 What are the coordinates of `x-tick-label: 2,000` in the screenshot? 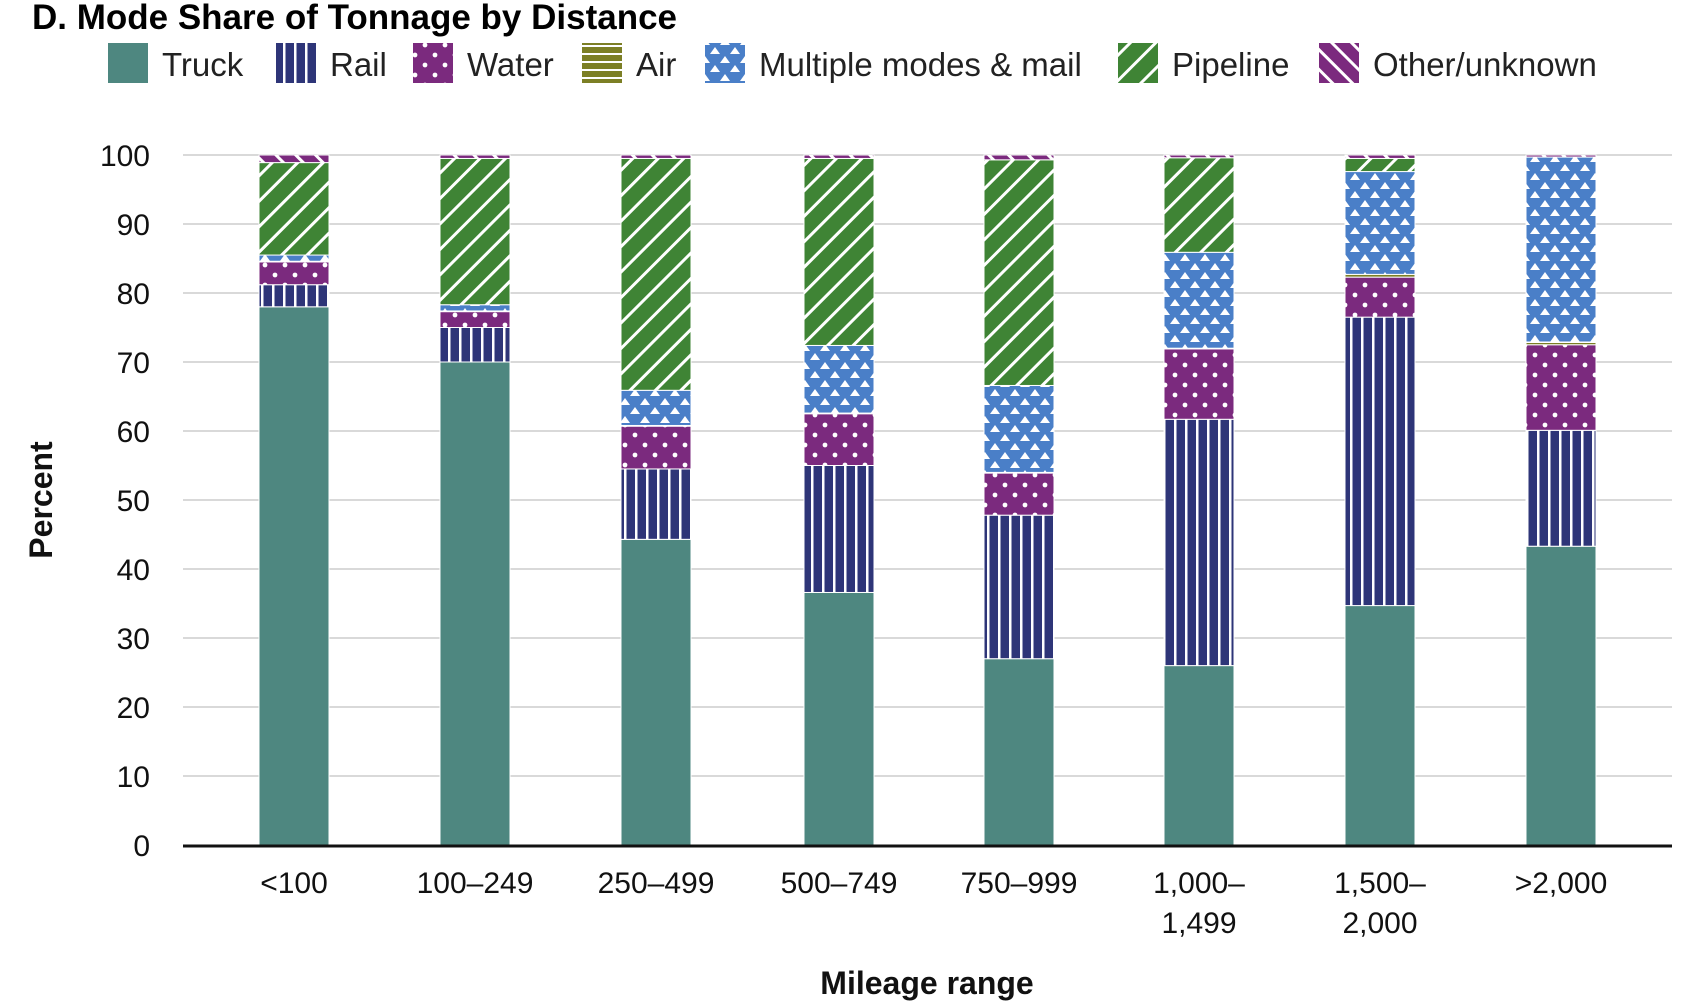 It's located at (1379, 923).